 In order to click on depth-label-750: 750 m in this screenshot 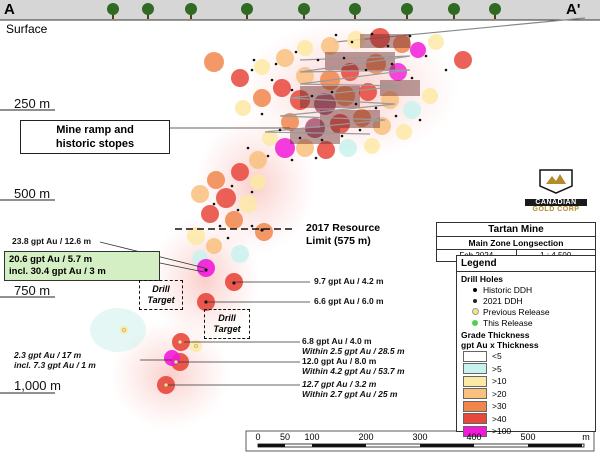, I will do `click(32, 290)`.